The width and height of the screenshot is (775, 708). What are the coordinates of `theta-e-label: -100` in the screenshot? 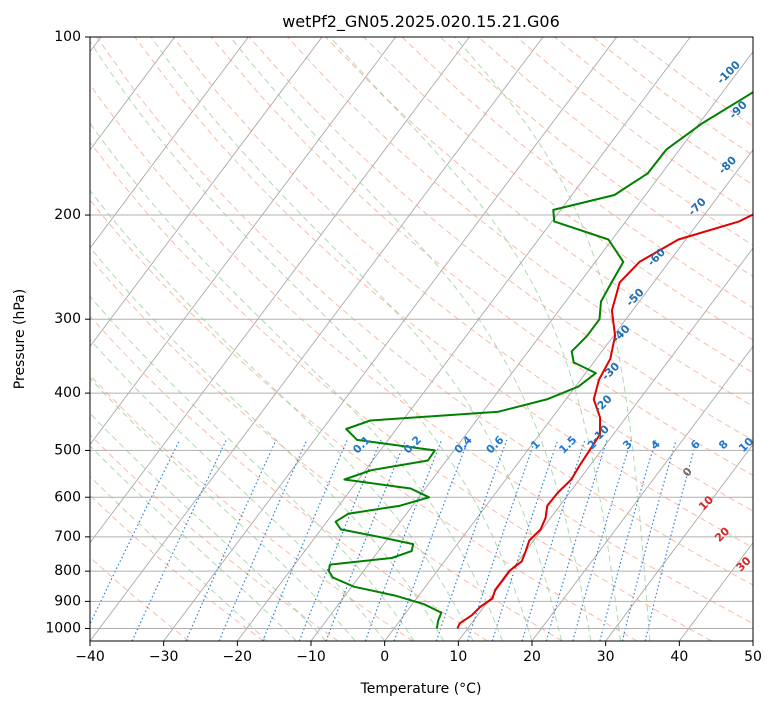 It's located at (728, 72).